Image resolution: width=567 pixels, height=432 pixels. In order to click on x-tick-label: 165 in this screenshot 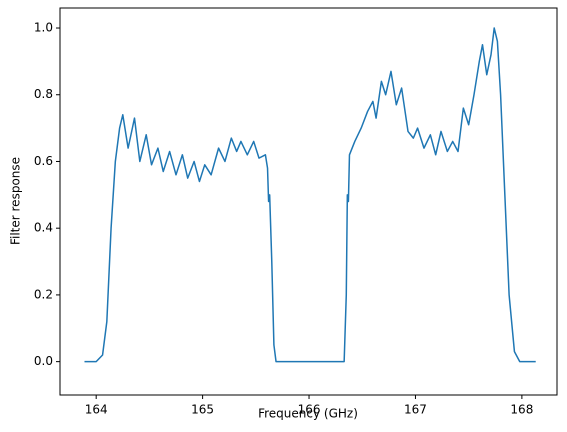, I will do `click(202, 410)`.